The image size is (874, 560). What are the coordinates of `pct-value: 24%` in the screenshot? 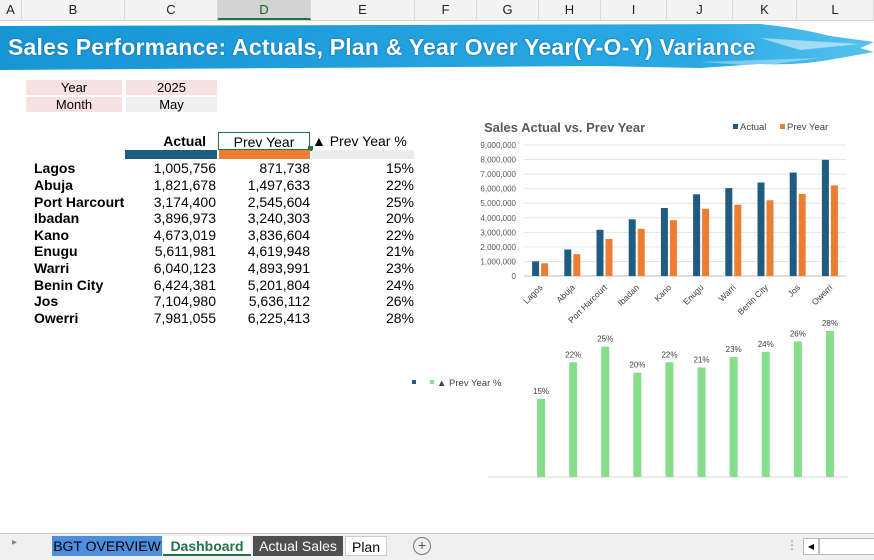 It's located at (399, 285).